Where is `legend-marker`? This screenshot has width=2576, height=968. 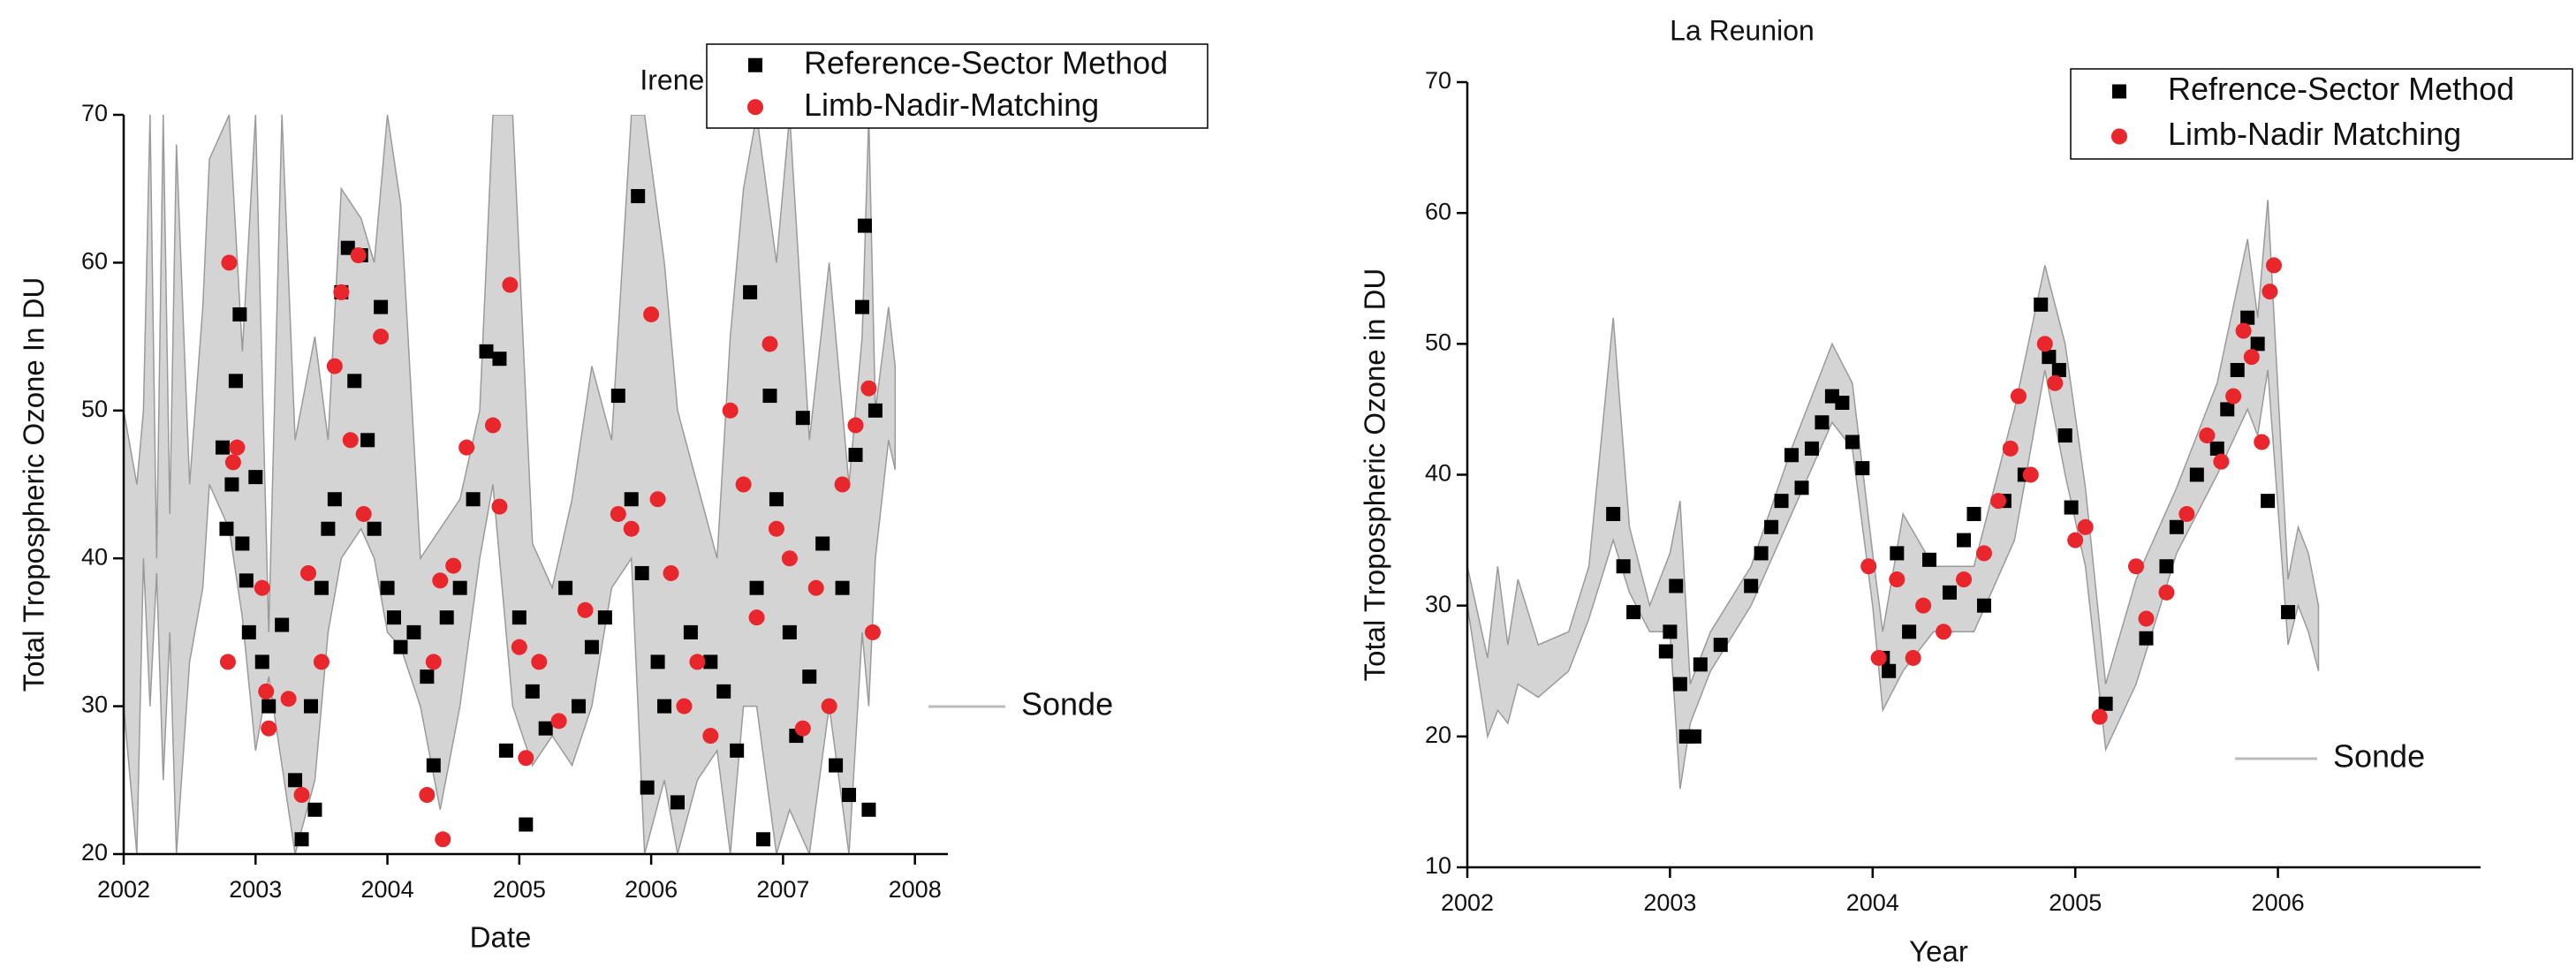
legend-marker is located at coordinates (2119, 136).